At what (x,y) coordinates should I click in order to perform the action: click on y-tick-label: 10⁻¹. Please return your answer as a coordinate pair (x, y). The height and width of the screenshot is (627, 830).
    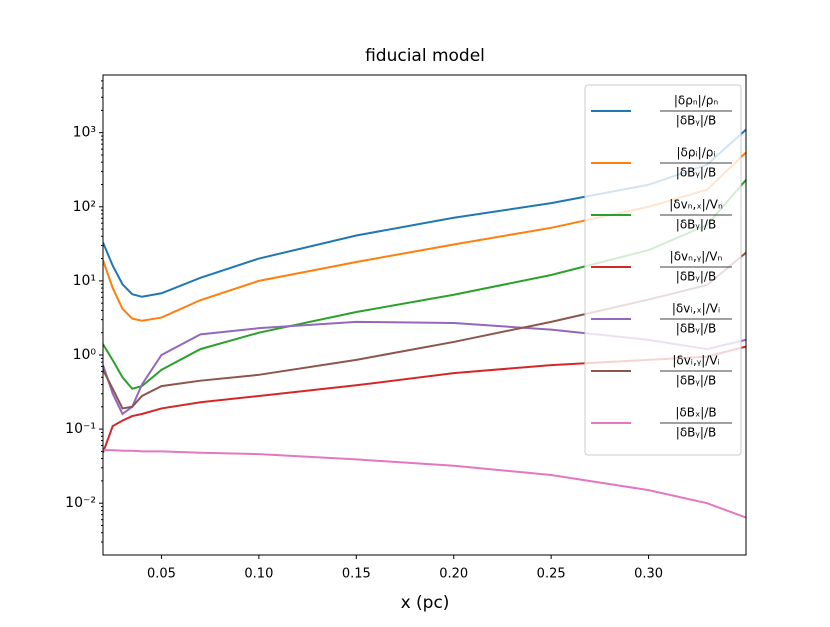
    Looking at the image, I should click on (80, 429).